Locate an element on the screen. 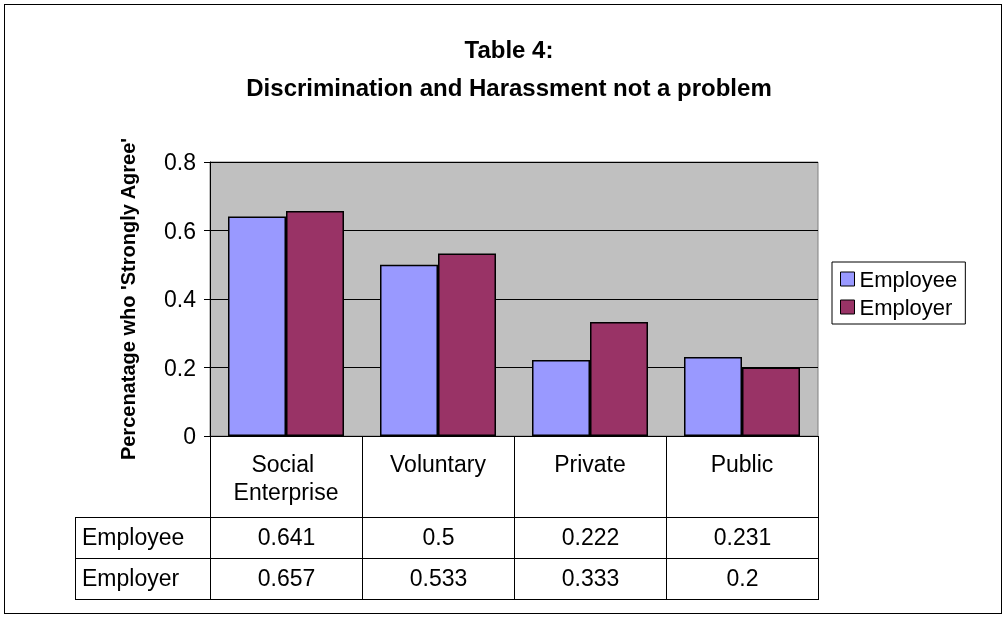 This screenshot has height=620, width=1008. y-tick-label: 0.6 is located at coordinates (180, 230).